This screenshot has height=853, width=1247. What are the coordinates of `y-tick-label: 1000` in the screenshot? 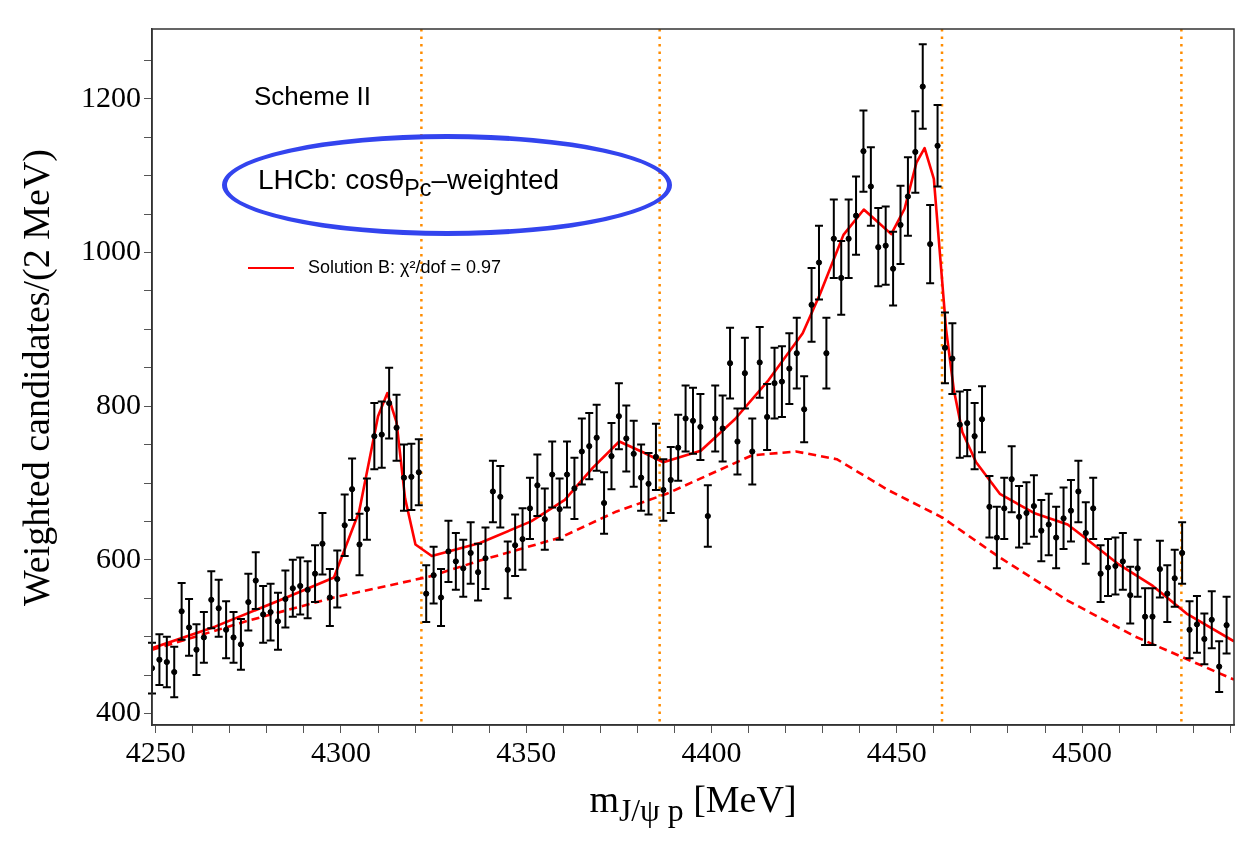 It's located at (111, 250).